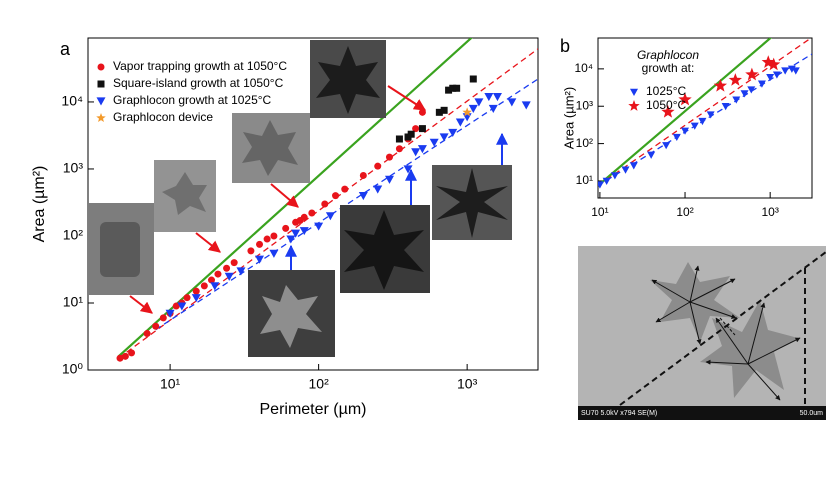  What do you see at coordinates (65, 49) in the screenshot?
I see `panel-label: a` at bounding box center [65, 49].